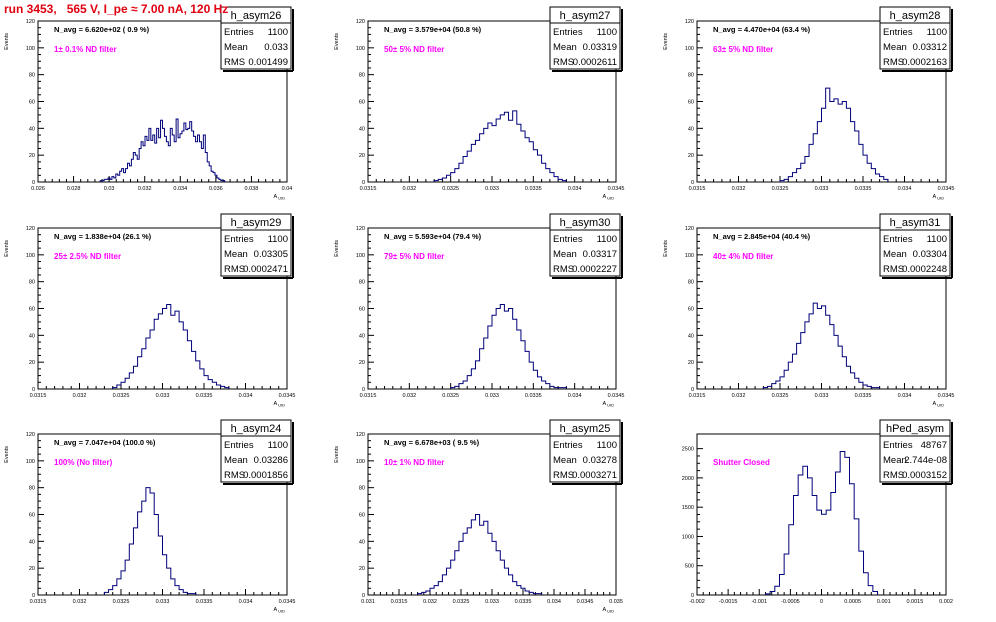  I want to click on navg-annotation: N_avg = 1.838e+04 (26.1 %), so click(103, 236).